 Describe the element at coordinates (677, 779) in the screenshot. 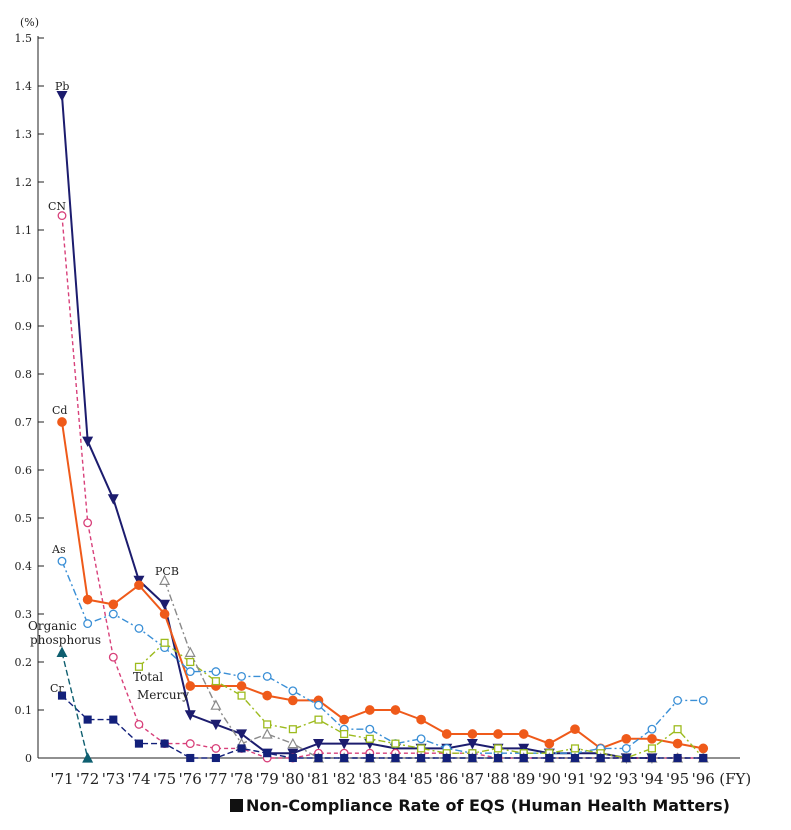

I see `x-tick-label-24: '95` at that location.